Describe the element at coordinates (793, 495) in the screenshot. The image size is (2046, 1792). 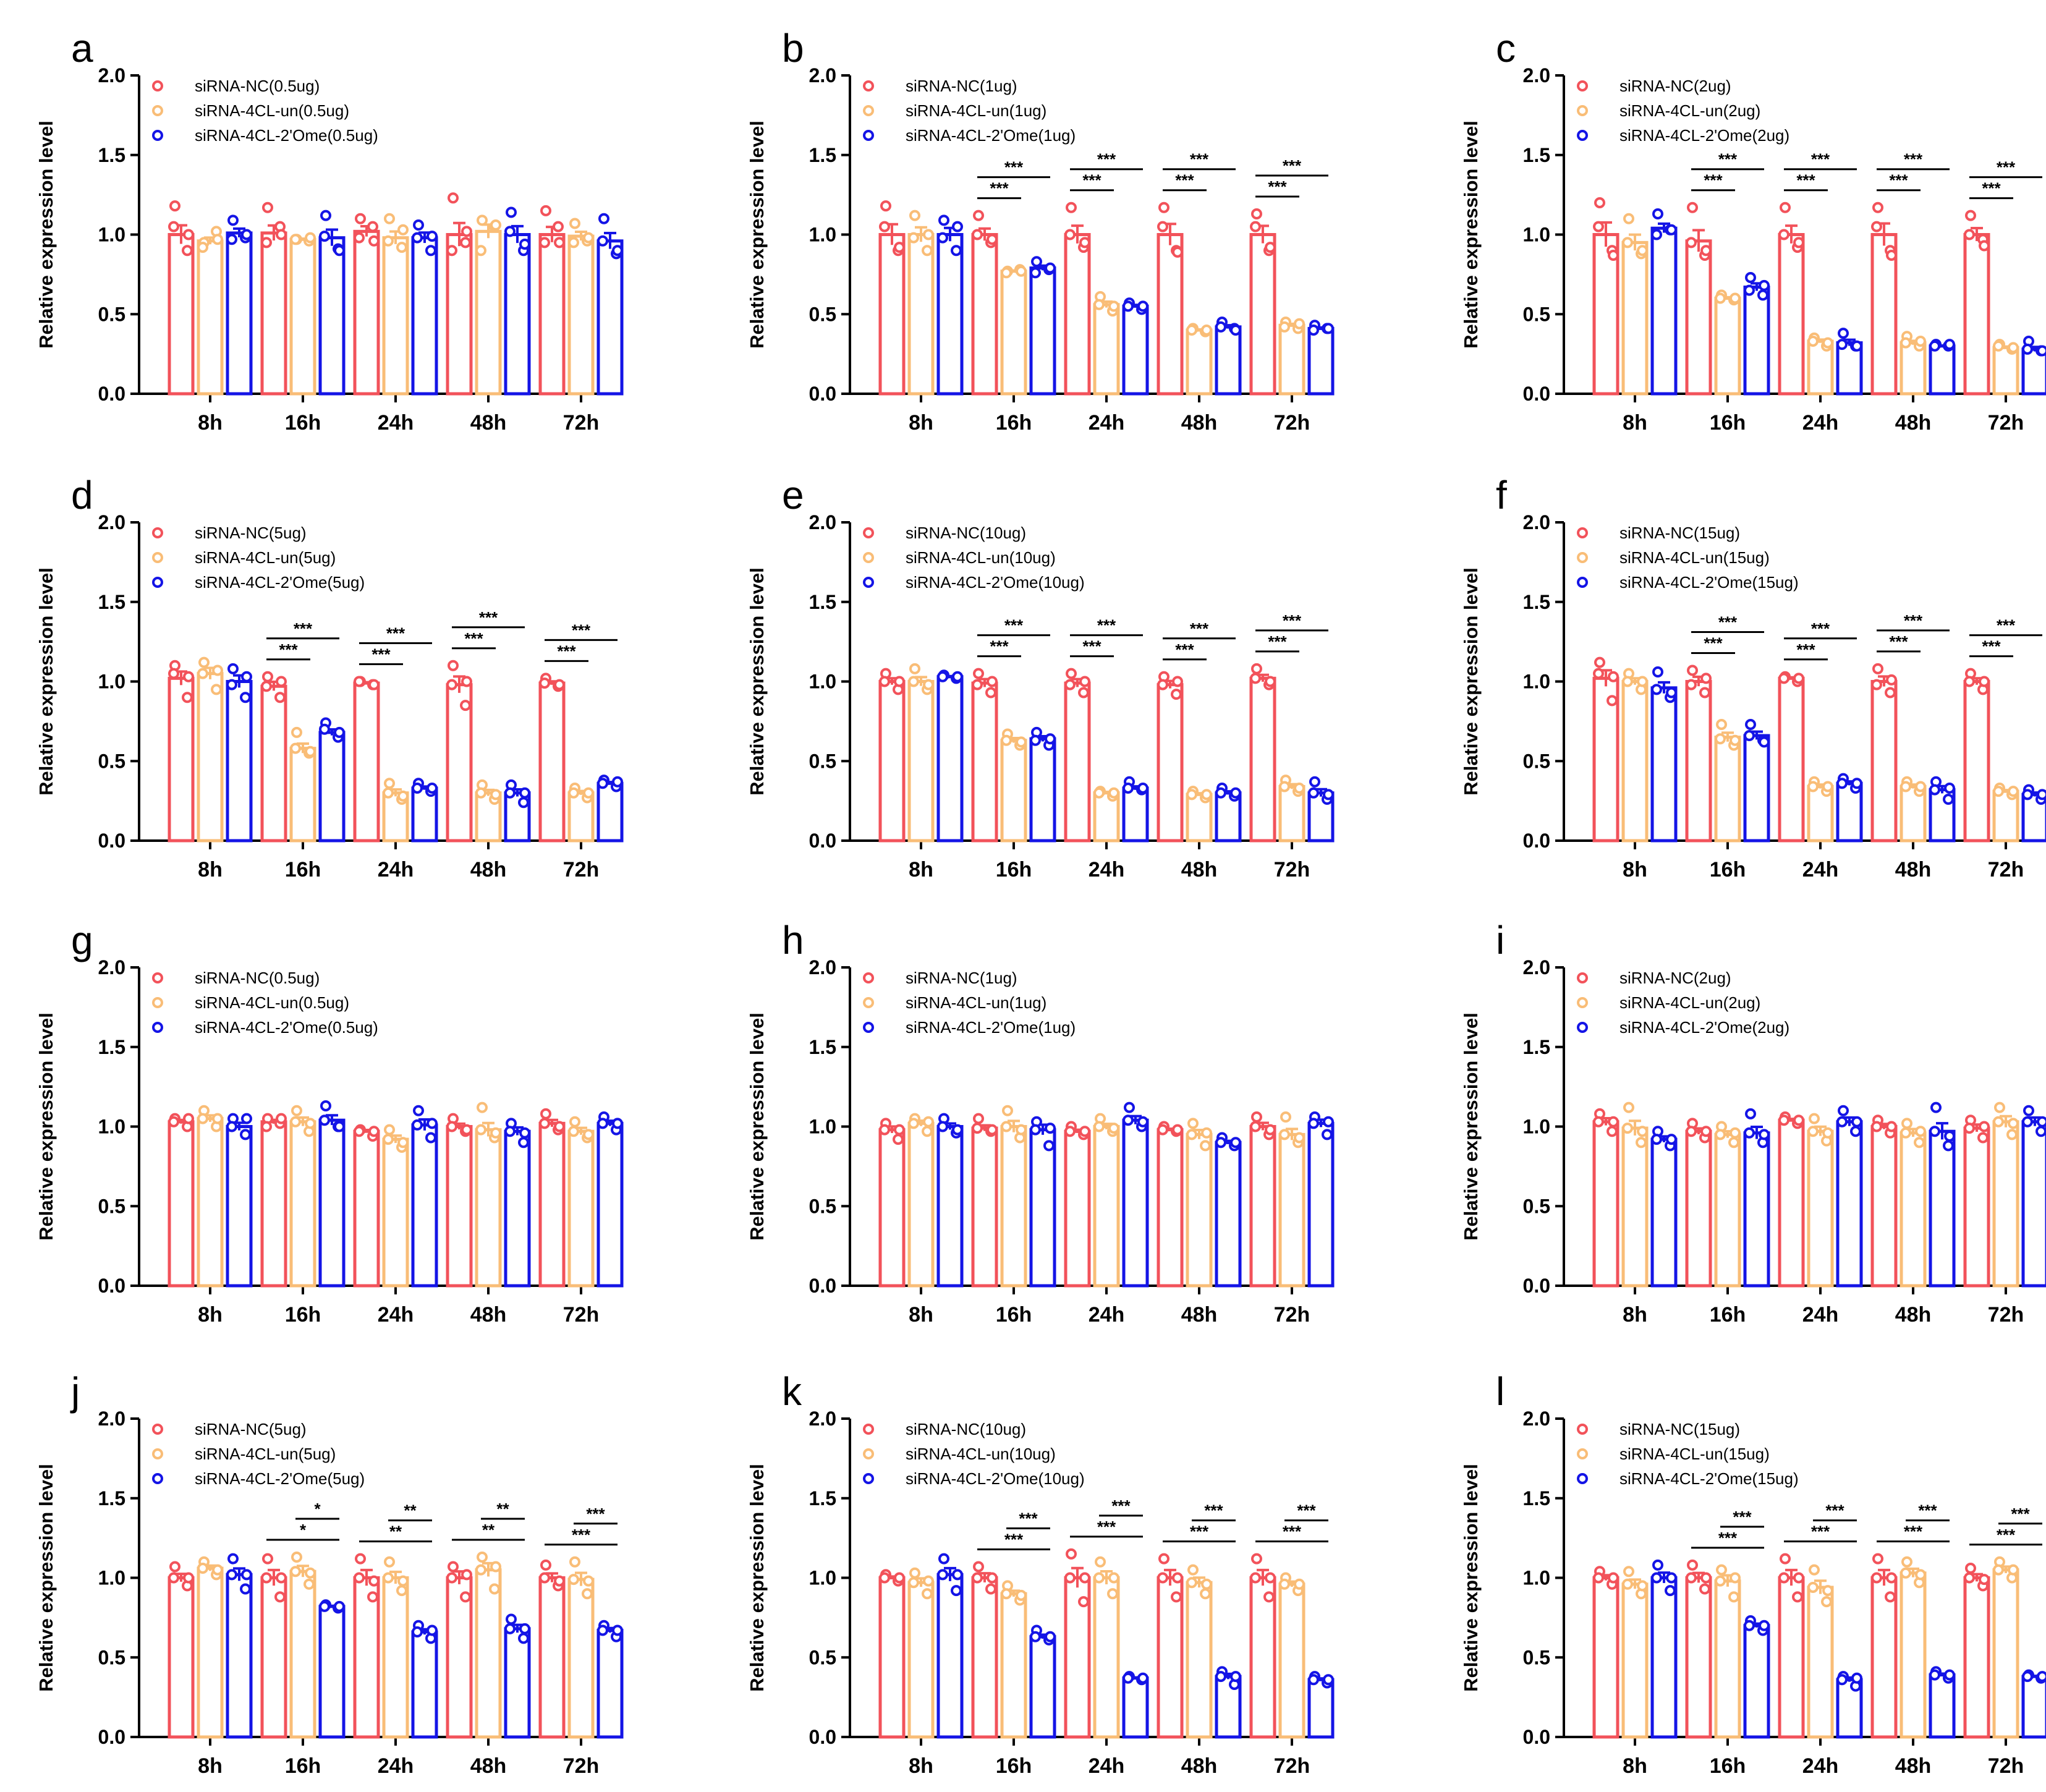
I see `panel-letter: e` at that location.